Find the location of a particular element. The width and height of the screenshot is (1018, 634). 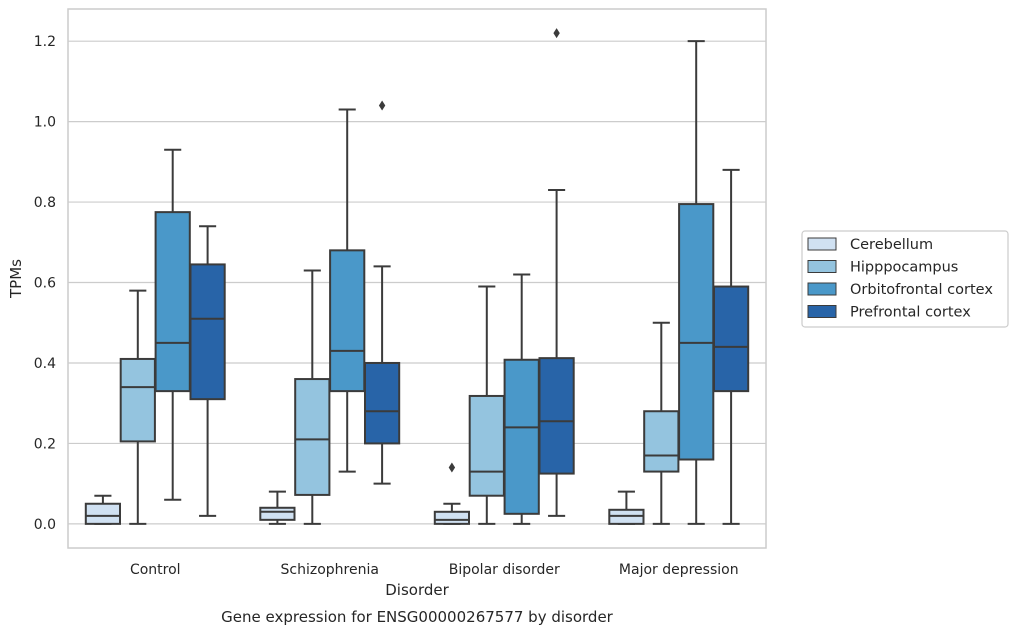

y-tick-label: 0.0 is located at coordinates (45, 525).